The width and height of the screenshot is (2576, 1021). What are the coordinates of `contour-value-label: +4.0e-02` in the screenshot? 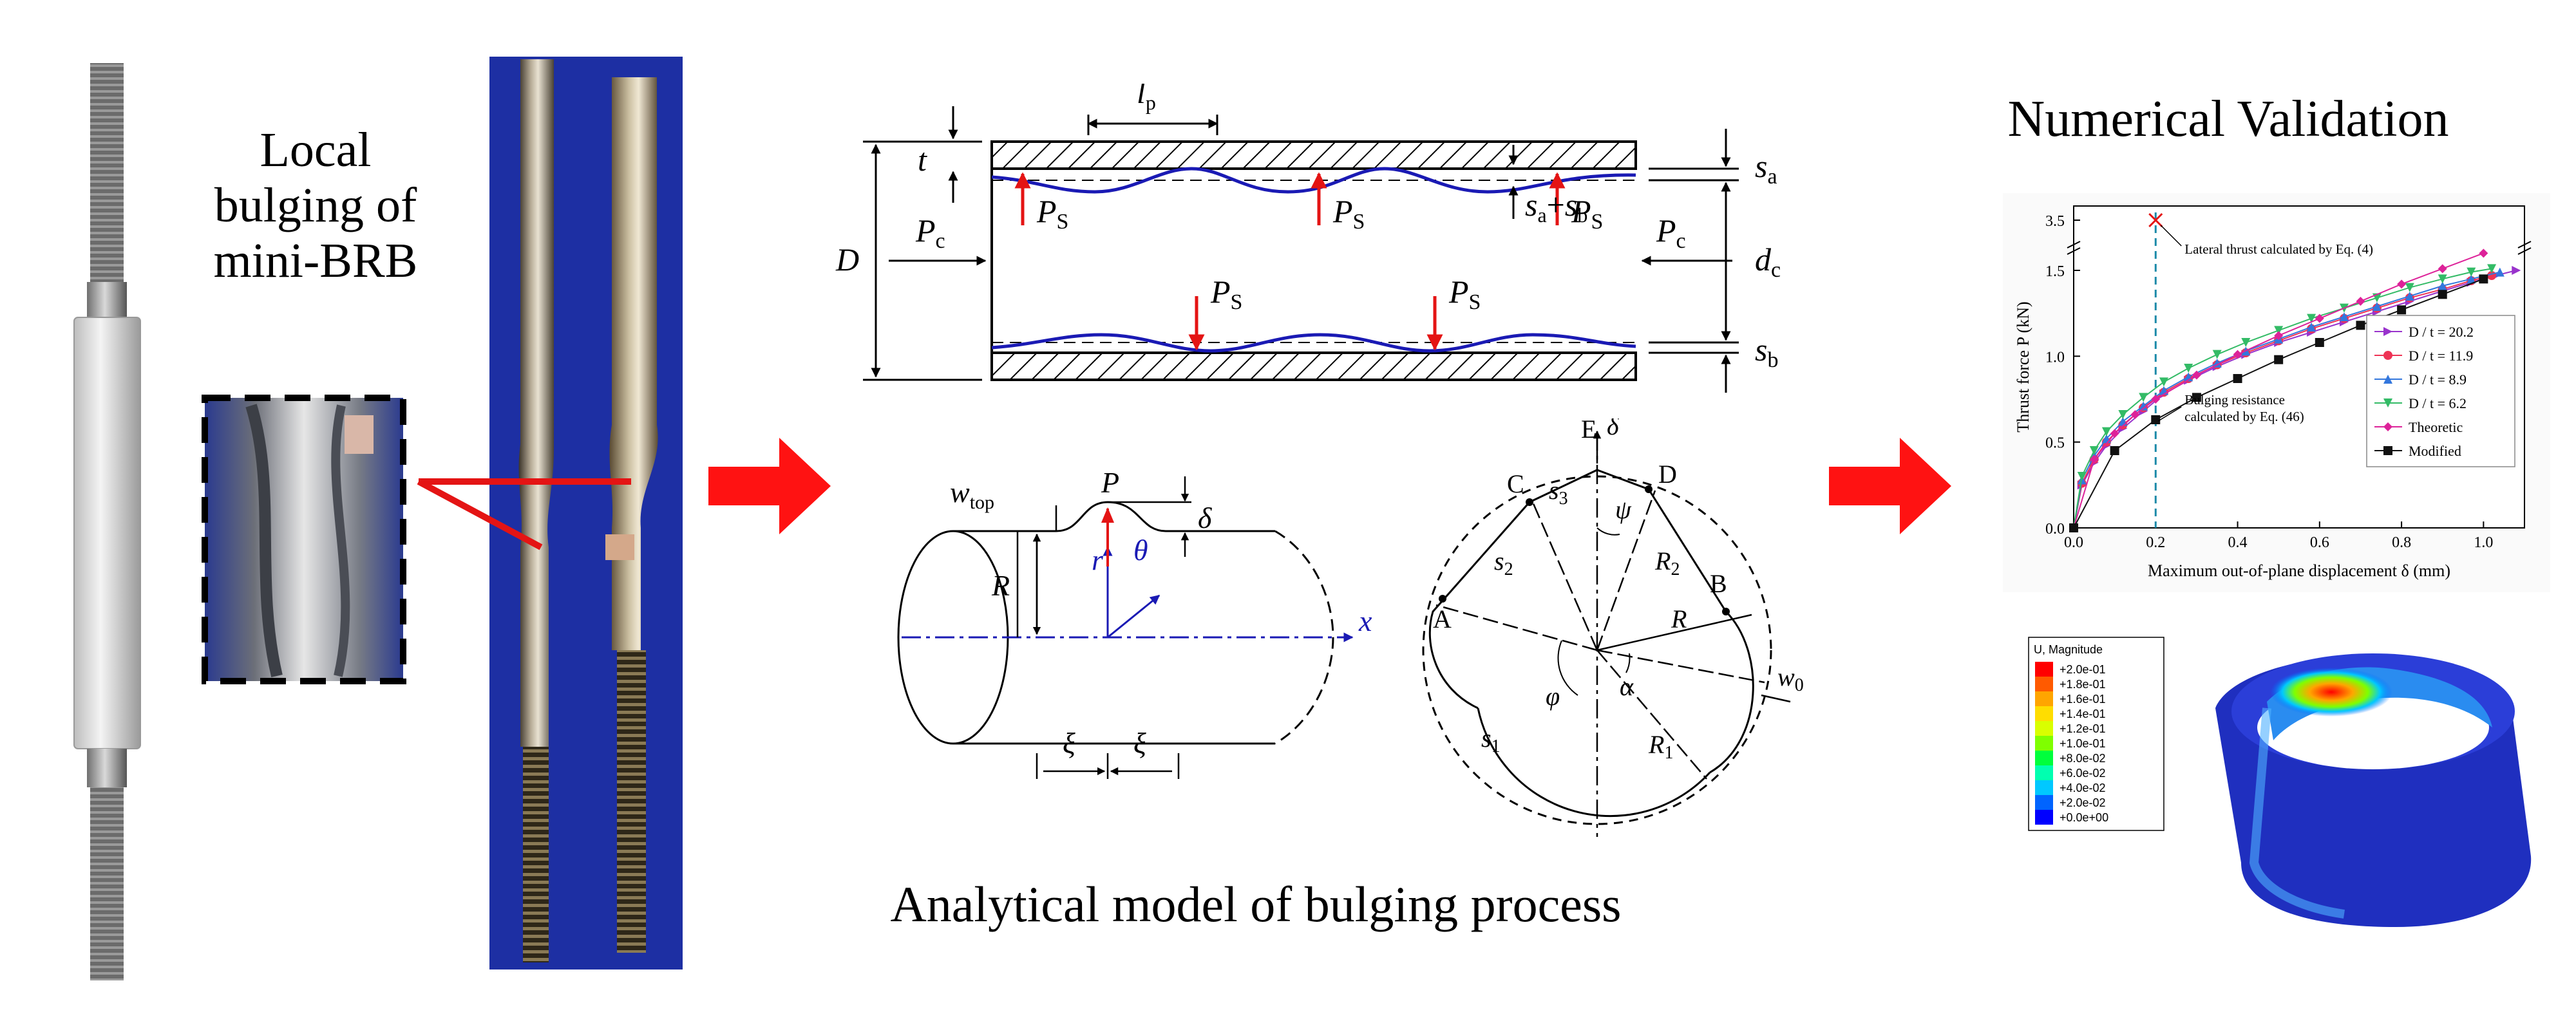 It's located at (2083, 788).